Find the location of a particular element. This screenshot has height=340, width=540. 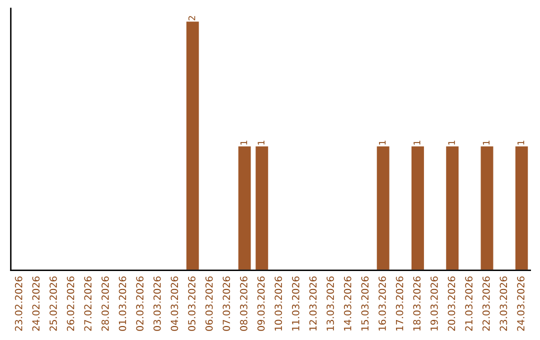

x-tick-label: 22.03.2026 is located at coordinates (486, 303).